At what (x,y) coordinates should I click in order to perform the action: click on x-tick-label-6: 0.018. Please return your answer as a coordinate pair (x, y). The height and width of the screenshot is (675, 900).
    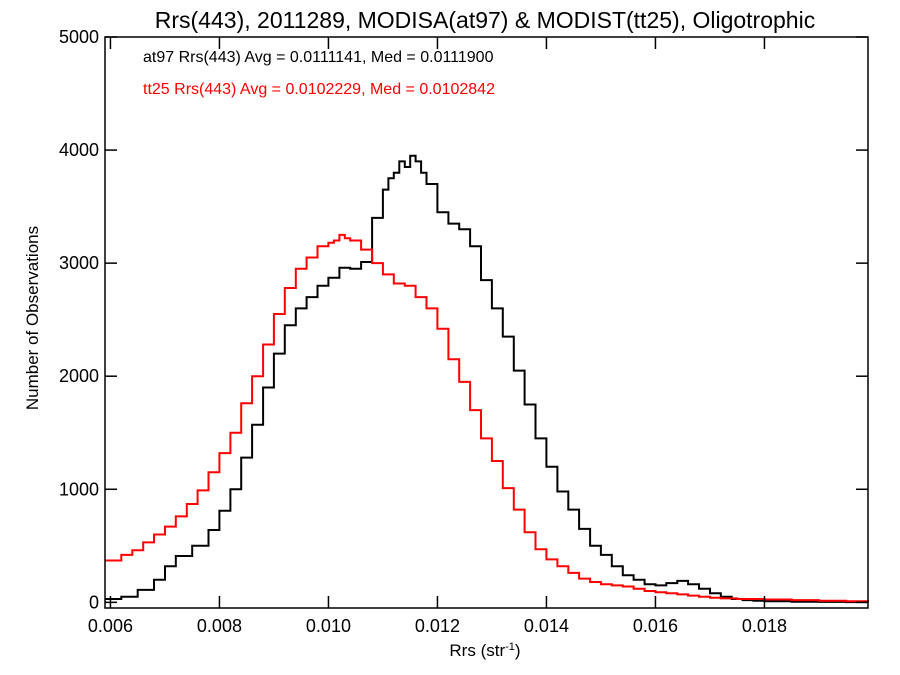
    Looking at the image, I should click on (764, 626).